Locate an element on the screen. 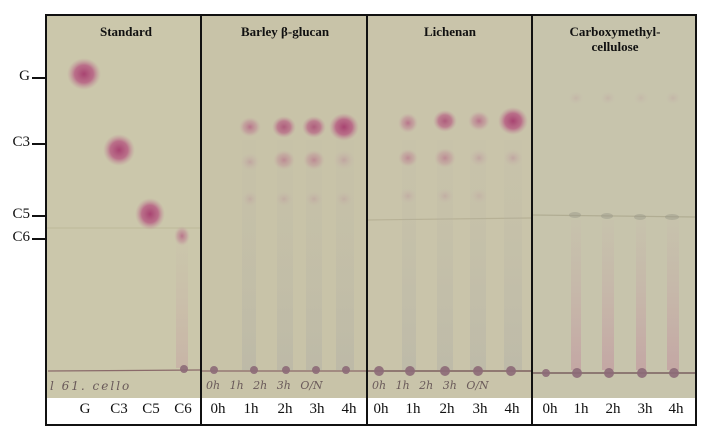 This screenshot has width=708, height=429. origin-spots is located at coordinates (429, 371).